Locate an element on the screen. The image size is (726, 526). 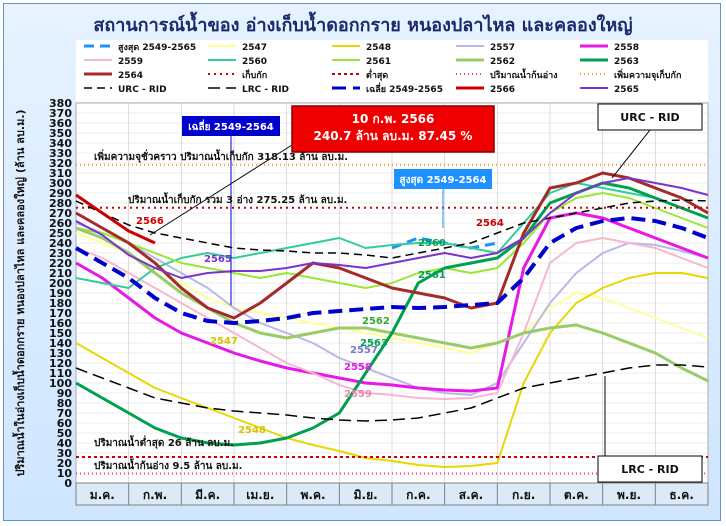
annotation-l2562: 2562 is located at coordinates (376, 321).